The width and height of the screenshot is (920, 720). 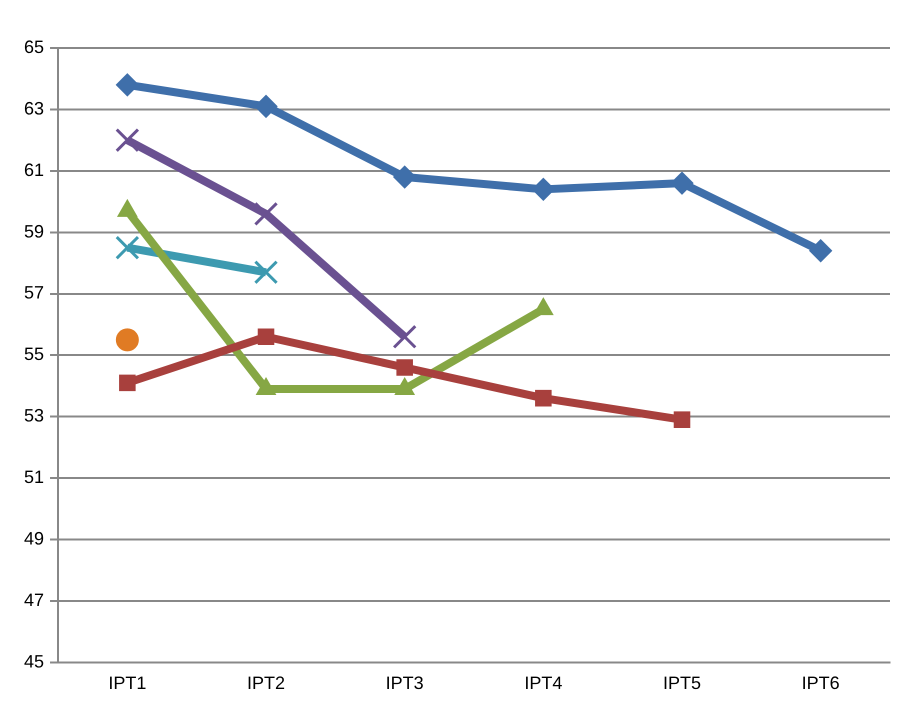 I want to click on y-tick-label: 57, so click(x=34, y=292).